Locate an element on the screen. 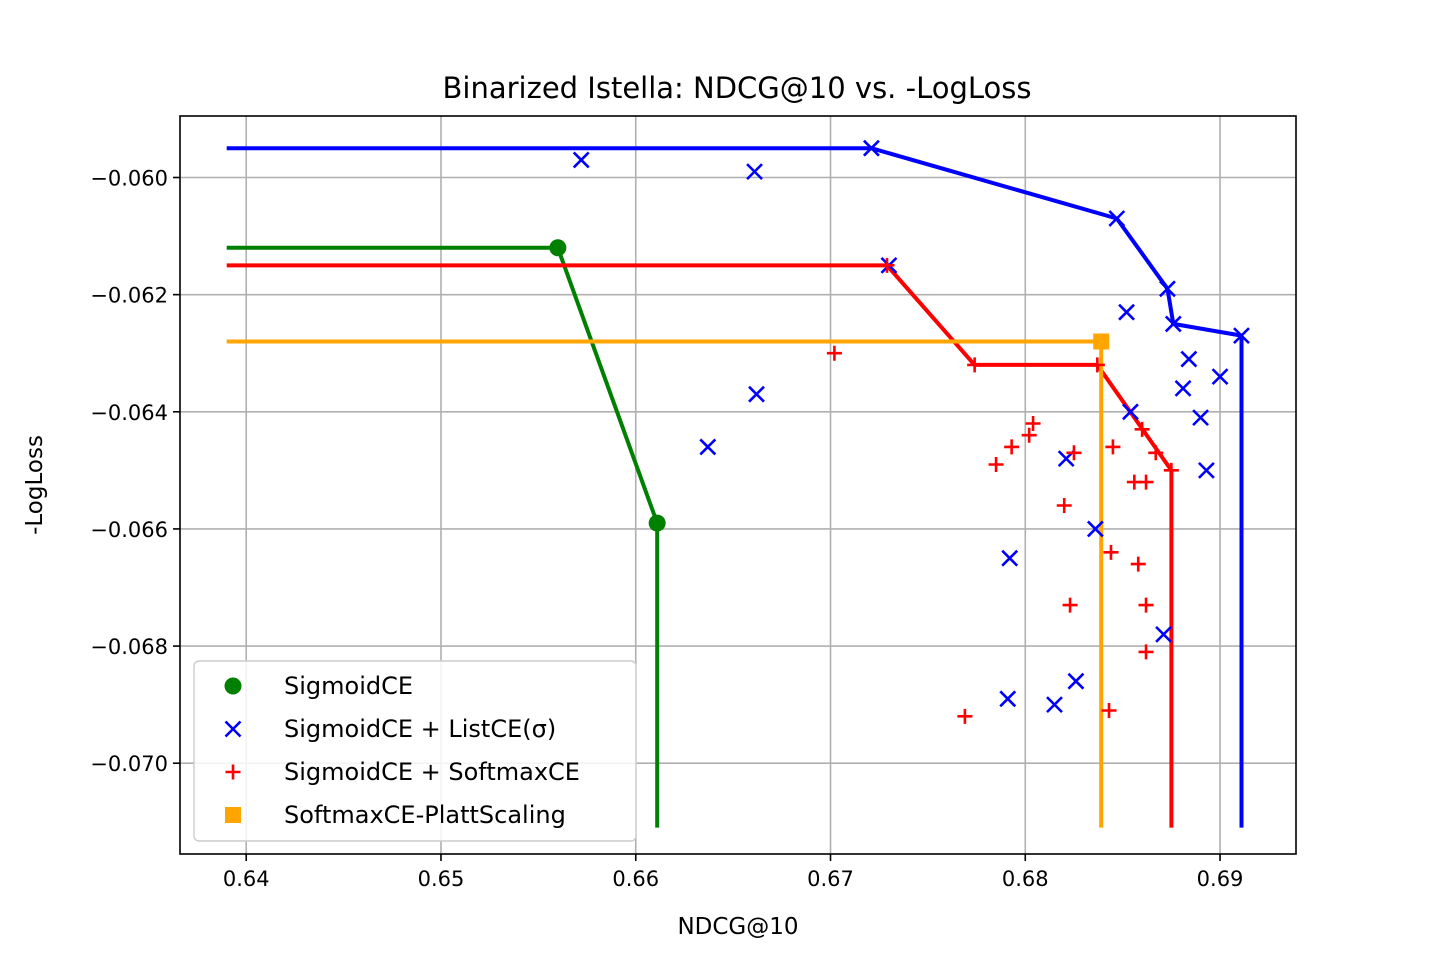 The image size is (1440, 960). softmaxce-plattscaling-point is located at coordinates (1101, 341).